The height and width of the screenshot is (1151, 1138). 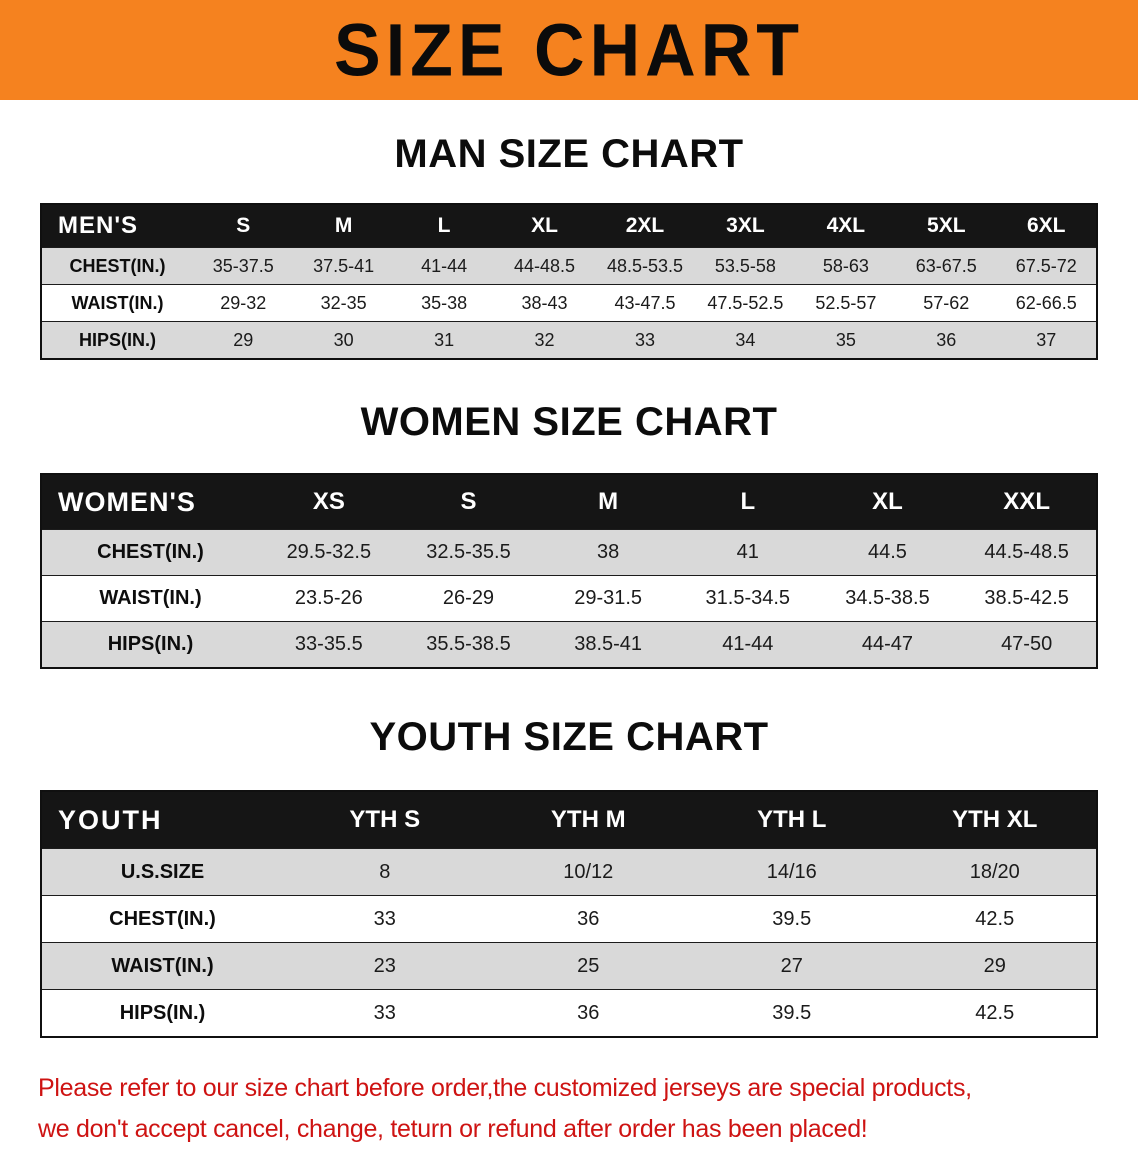 What do you see at coordinates (162, 871) in the screenshot?
I see `row-label: U.S.SIZE` at bounding box center [162, 871].